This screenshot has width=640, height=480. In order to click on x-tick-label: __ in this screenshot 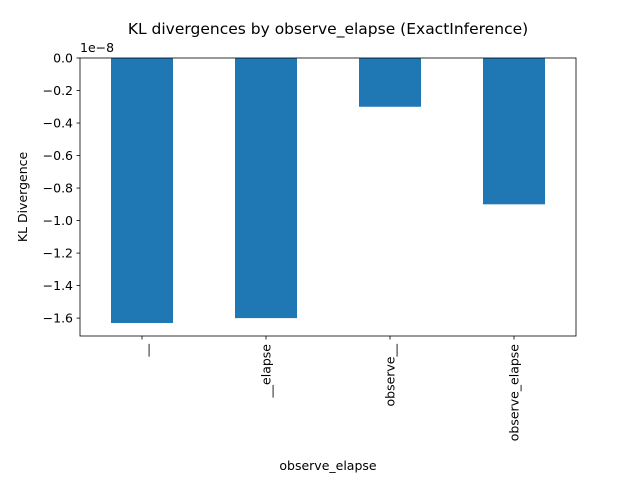, I will do `click(142, 350)`.